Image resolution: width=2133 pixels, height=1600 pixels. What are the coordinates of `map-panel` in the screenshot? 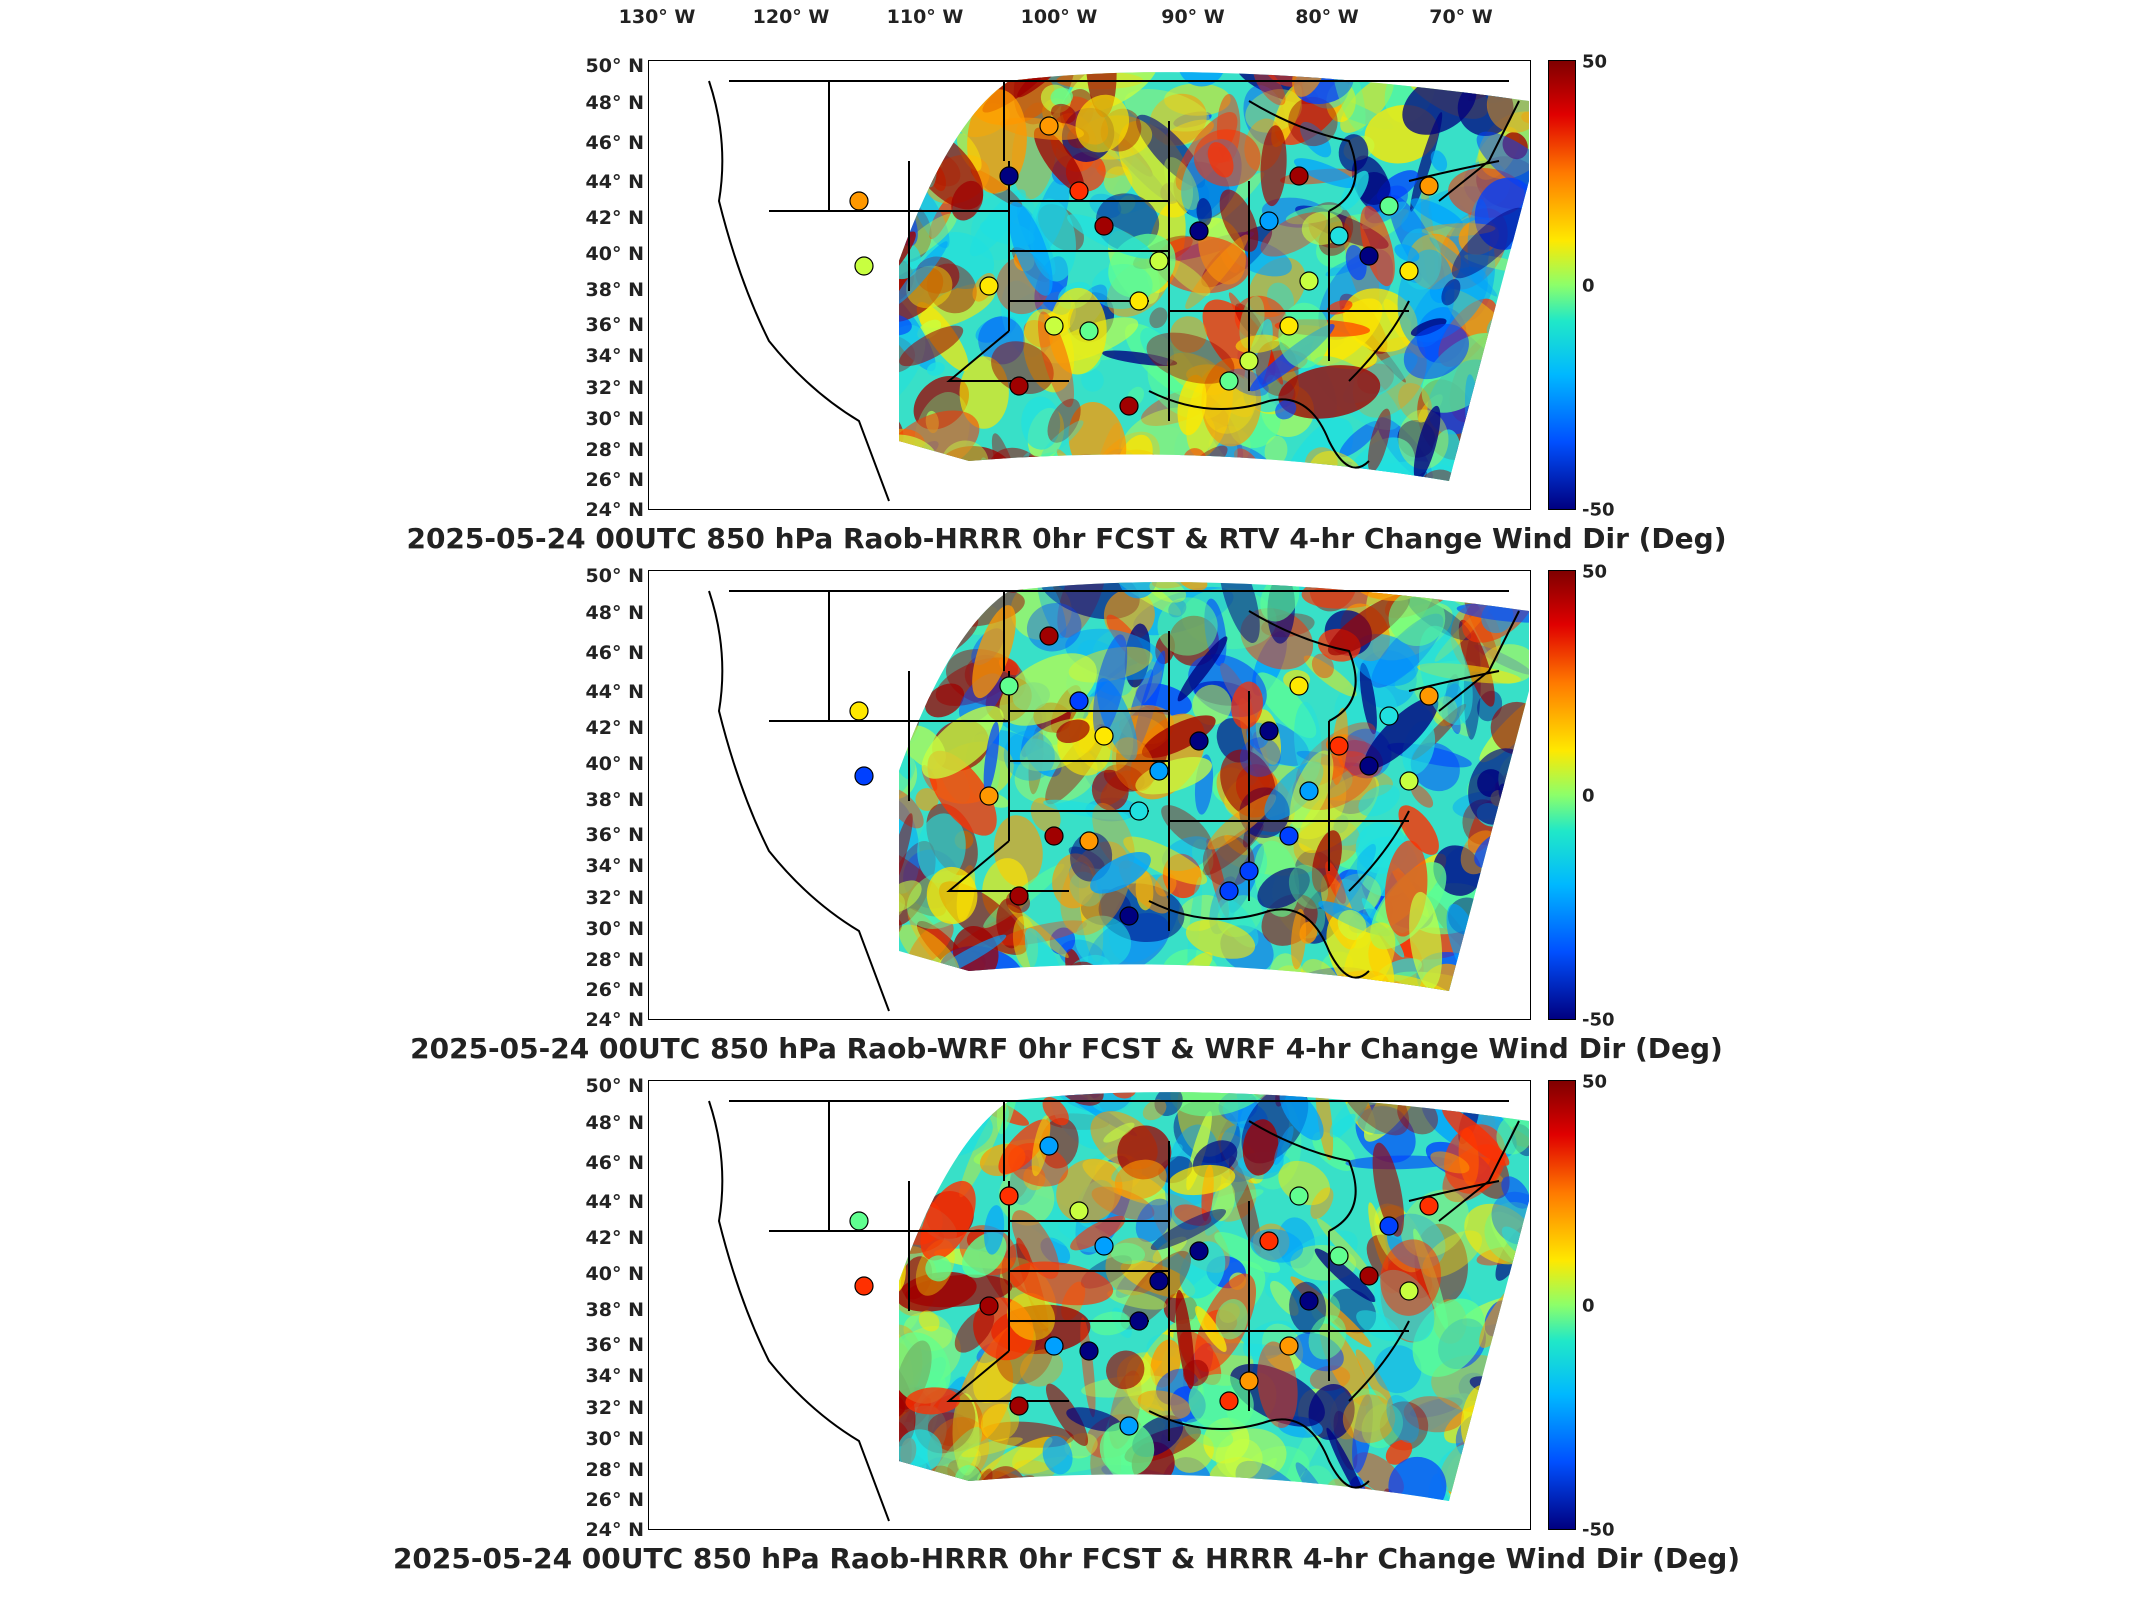 It's located at (1089, 795).